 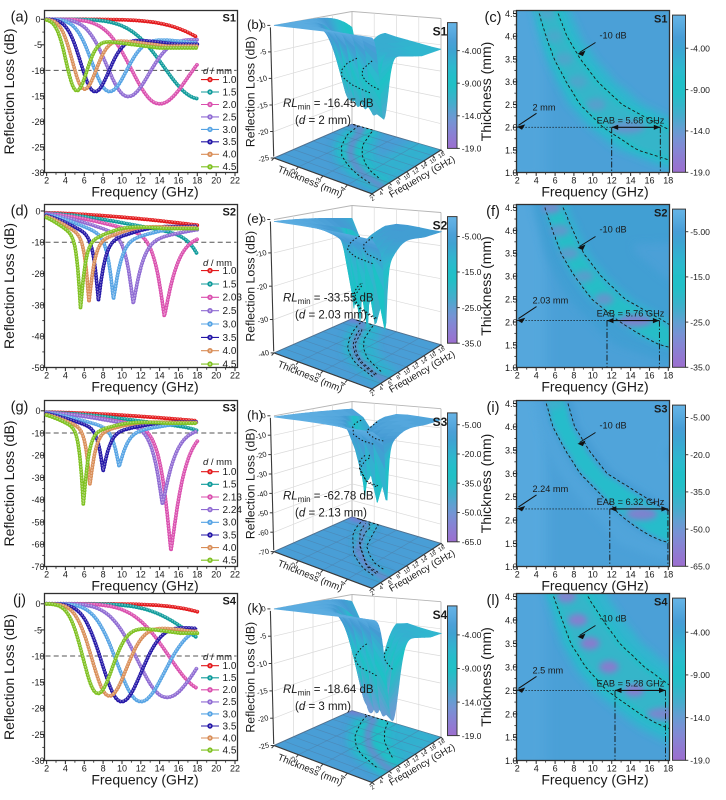 What do you see at coordinates (660, 20) in the screenshot?
I see `svg-text: S1` at bounding box center [660, 20].